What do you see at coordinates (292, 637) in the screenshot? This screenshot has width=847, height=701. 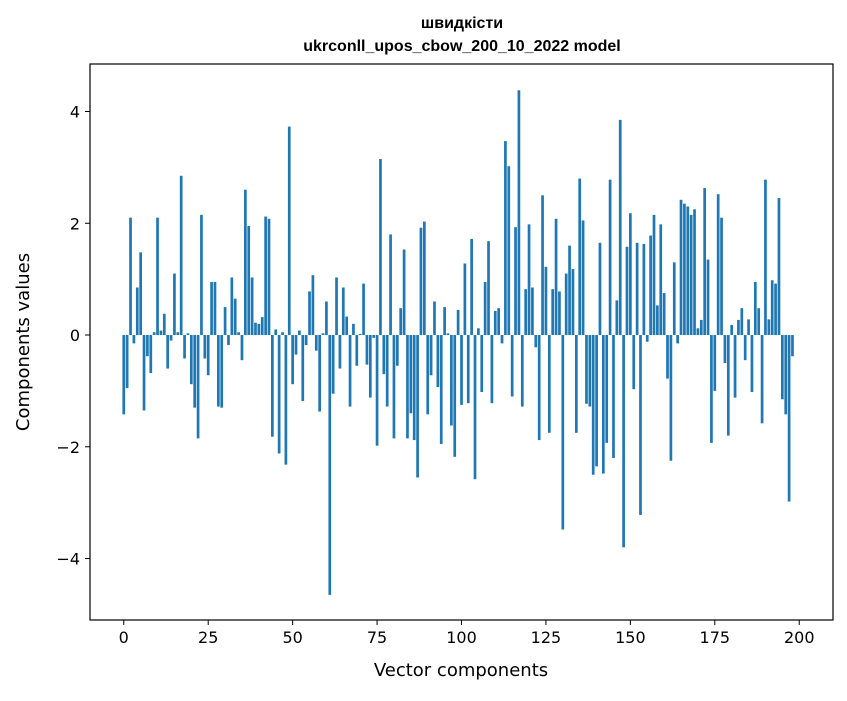 I see `x-tick-label-50: 50` at bounding box center [292, 637].